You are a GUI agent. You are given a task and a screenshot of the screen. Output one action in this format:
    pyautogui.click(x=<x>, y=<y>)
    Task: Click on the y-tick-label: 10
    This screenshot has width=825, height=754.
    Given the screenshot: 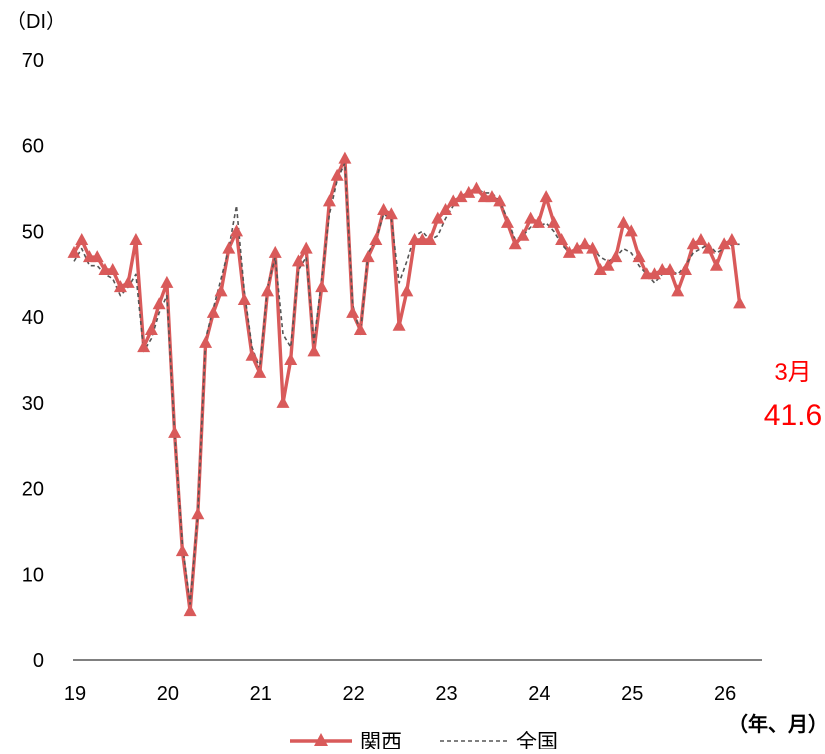 What is the action you would take?
    pyautogui.click(x=33, y=575)
    